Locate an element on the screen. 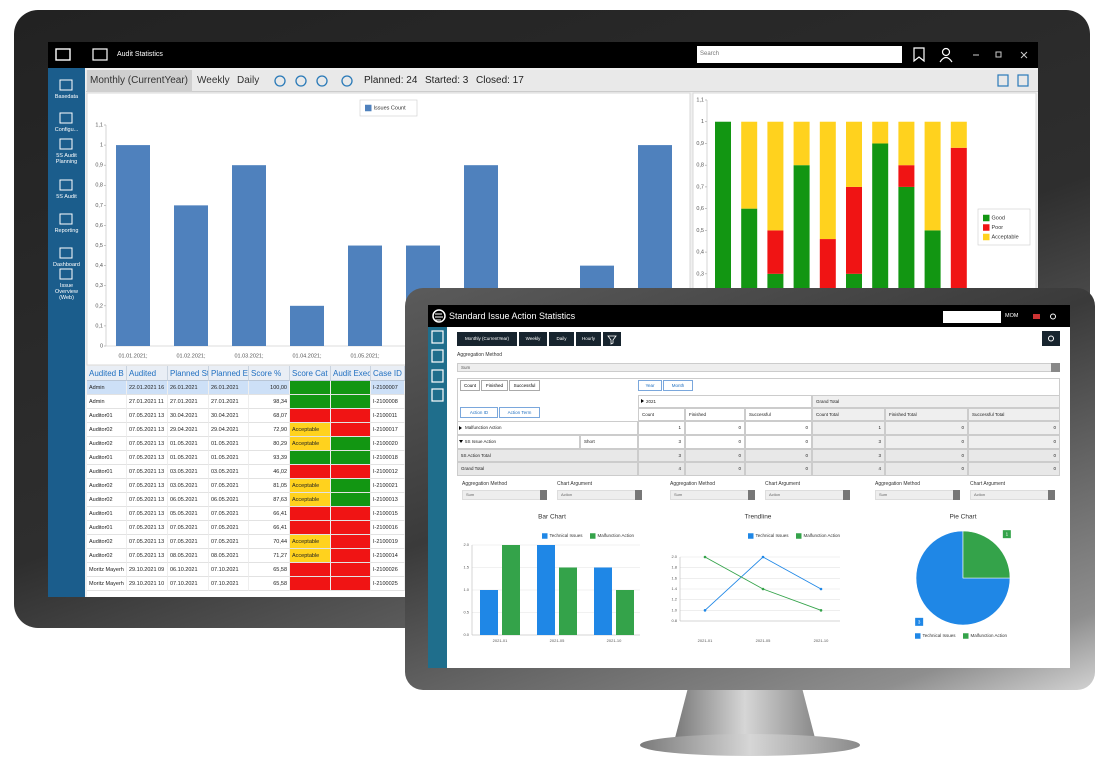  table-cell: 81,05 is located at coordinates (269, 486).